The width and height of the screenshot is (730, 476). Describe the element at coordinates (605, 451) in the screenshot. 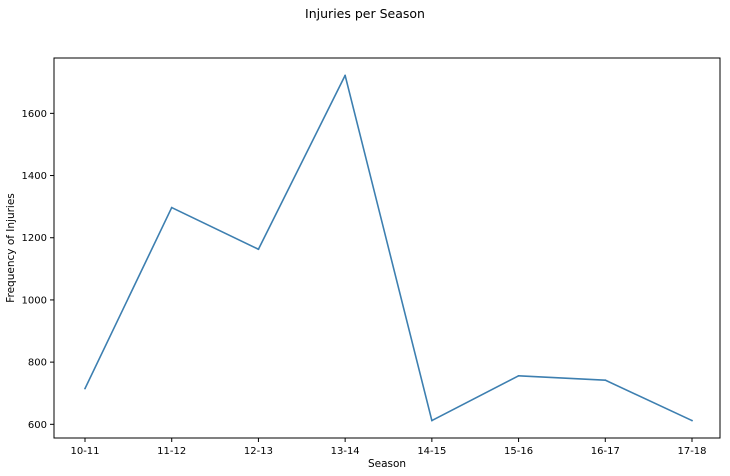

I see `x-tick-label: 16-17` at that location.